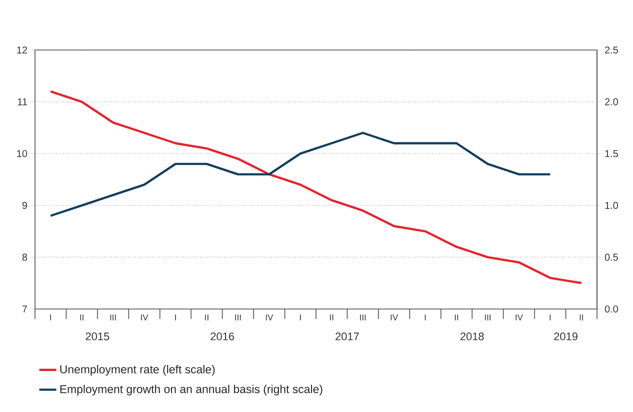 This screenshot has height=412, width=633. I want to click on y2-tick-label: 0.0, so click(611, 309).